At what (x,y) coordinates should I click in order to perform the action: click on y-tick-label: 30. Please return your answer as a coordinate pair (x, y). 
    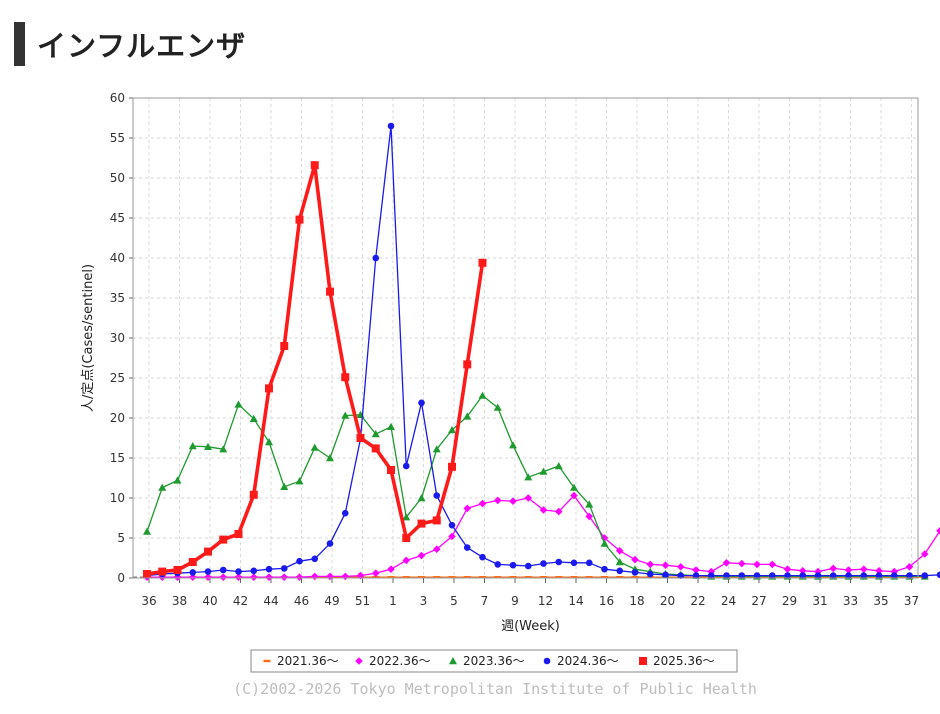
    Looking at the image, I should click on (117, 338).